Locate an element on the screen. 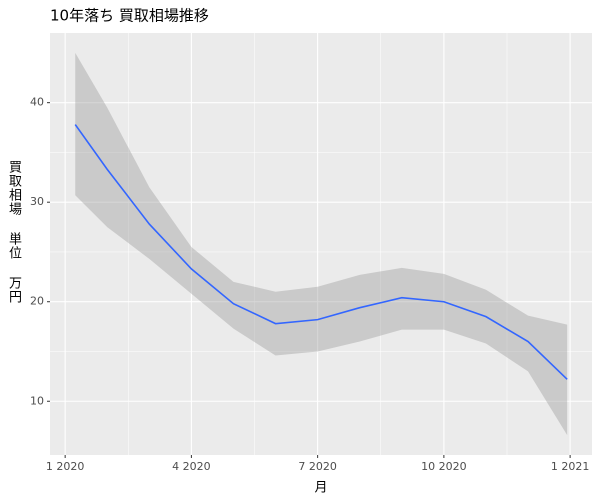  chart-title: 10年落ち 買取相場推移 is located at coordinates (129, 16).